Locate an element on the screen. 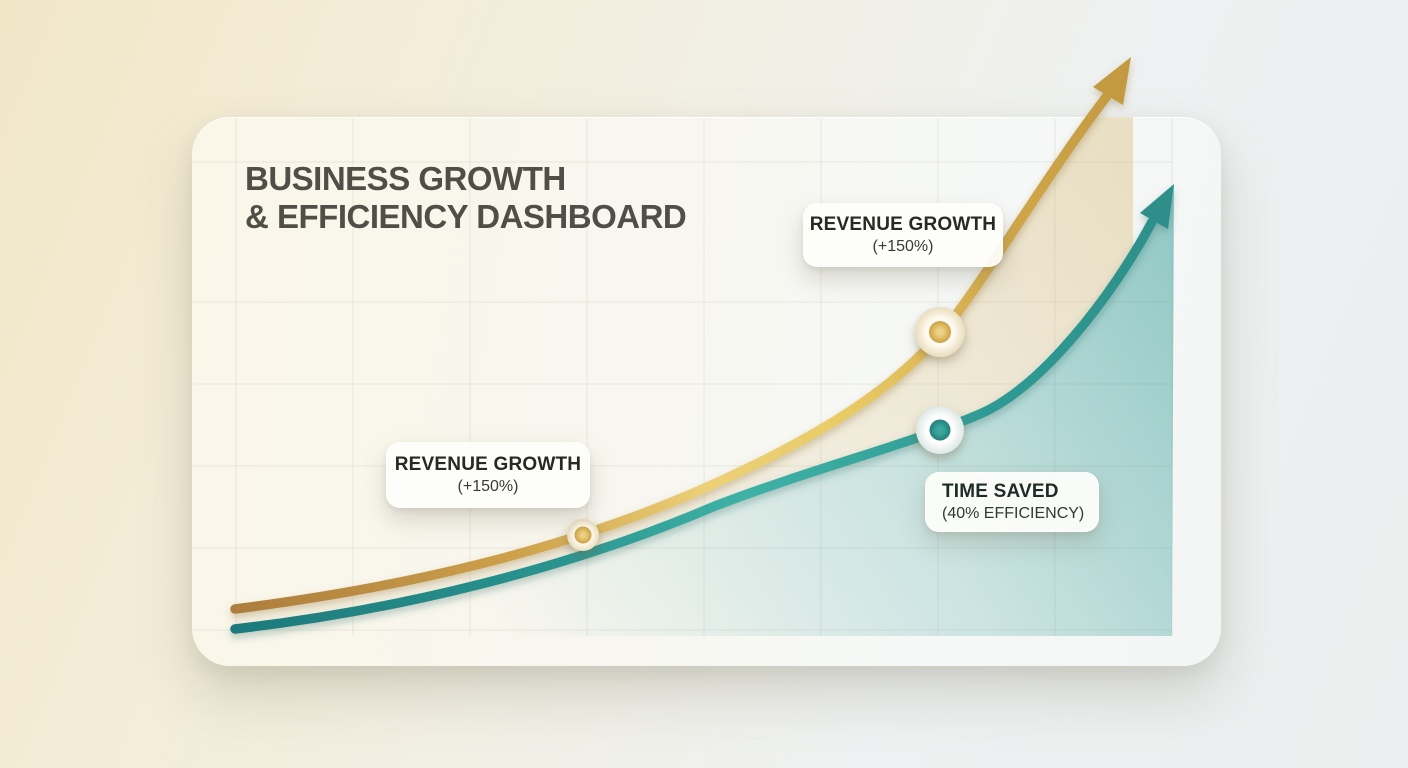  title-line-1: BUSINESS GROWTH is located at coordinates (405, 178).